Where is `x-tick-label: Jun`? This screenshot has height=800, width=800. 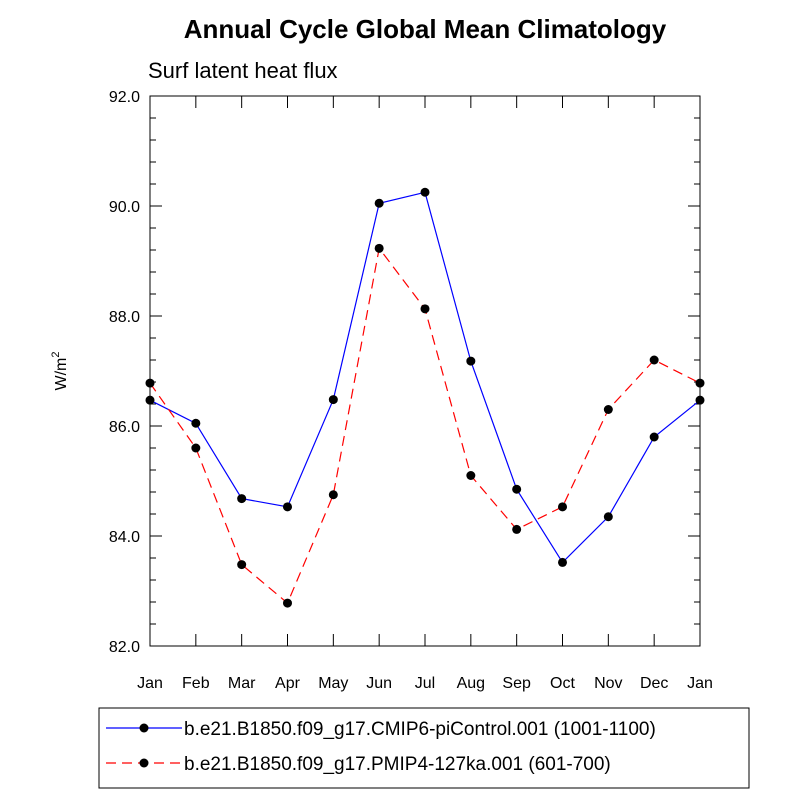 x-tick-label: Jun is located at coordinates (379, 683).